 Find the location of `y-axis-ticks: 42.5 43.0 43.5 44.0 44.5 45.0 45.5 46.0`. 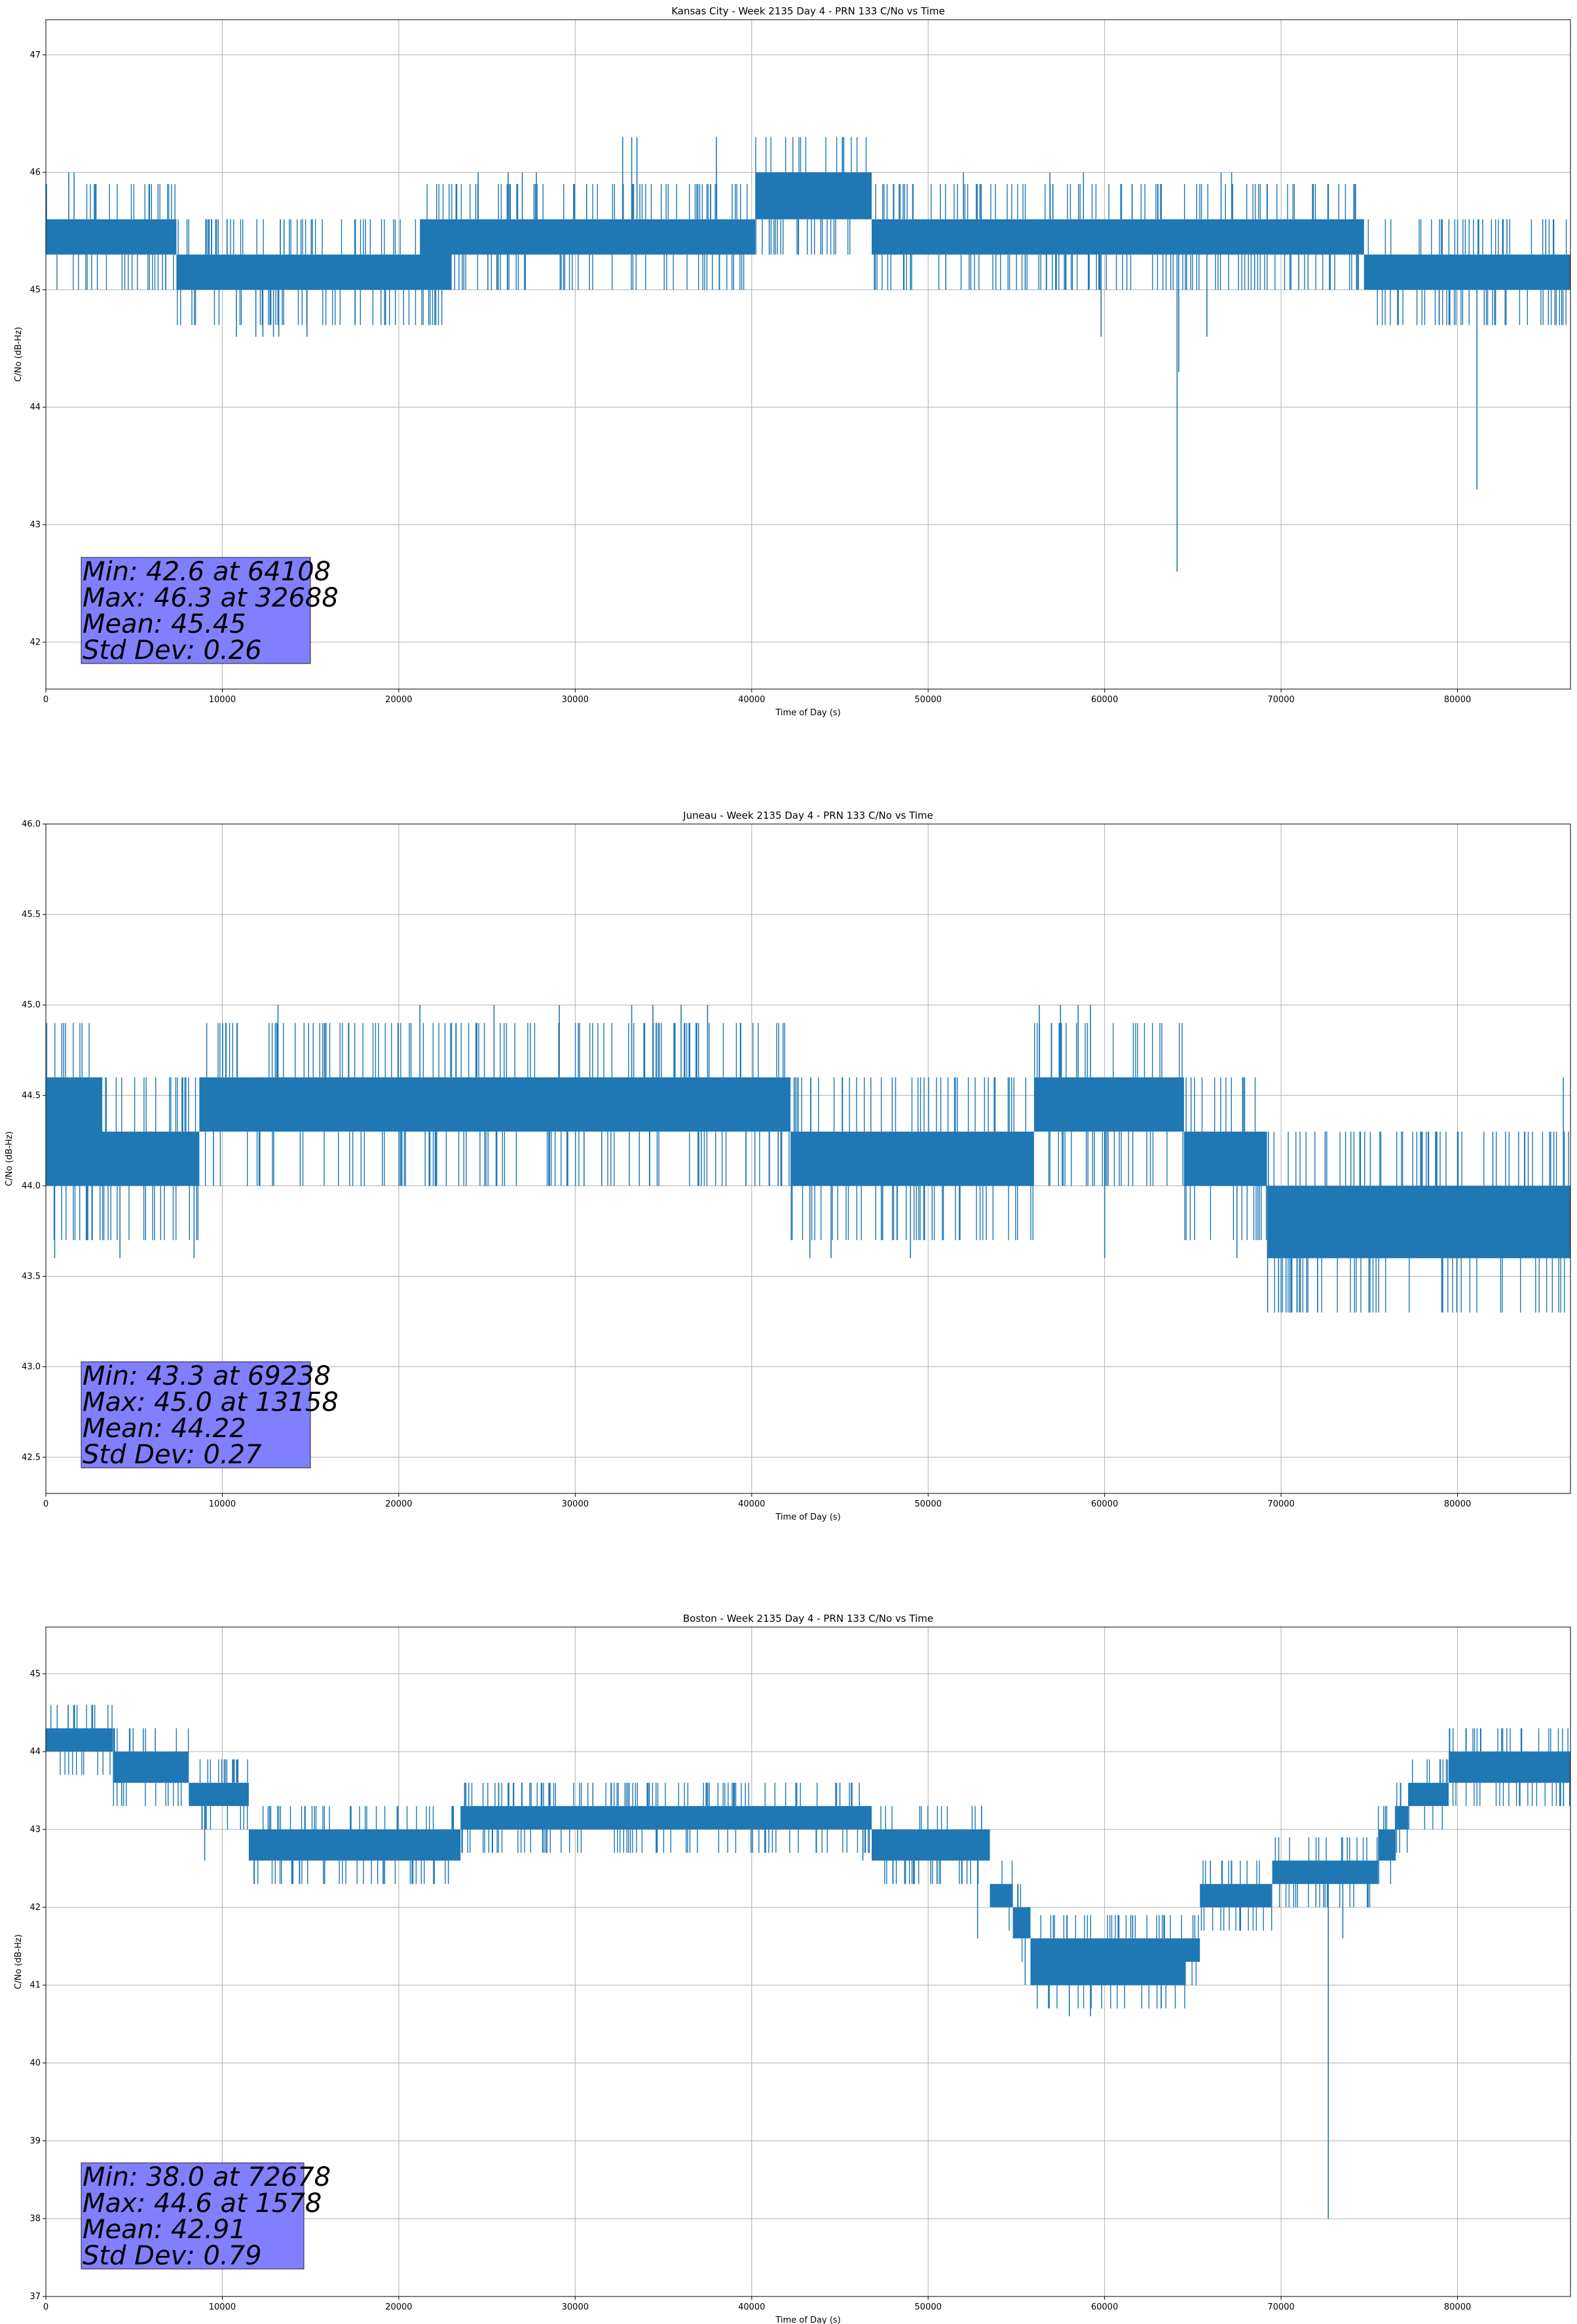

y-axis-ticks: 42.5 43.0 43.5 44.0 44.5 45.0 45.5 46.0 is located at coordinates (34, 1141).